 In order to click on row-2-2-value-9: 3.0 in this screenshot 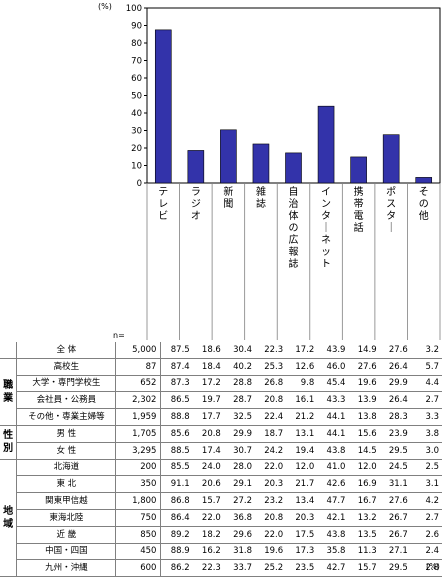, I will do `click(426, 451)`.